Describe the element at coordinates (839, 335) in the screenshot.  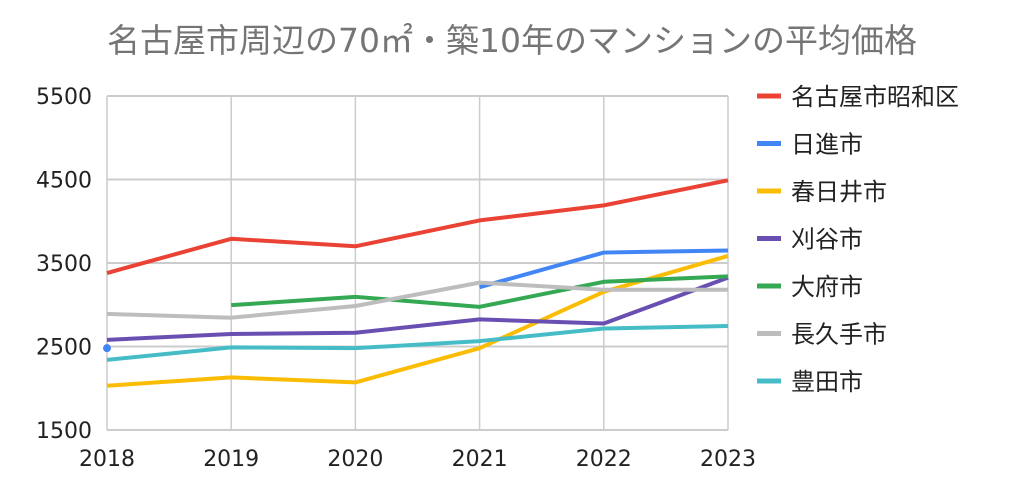
I see `legend-label: 長久手市` at that location.